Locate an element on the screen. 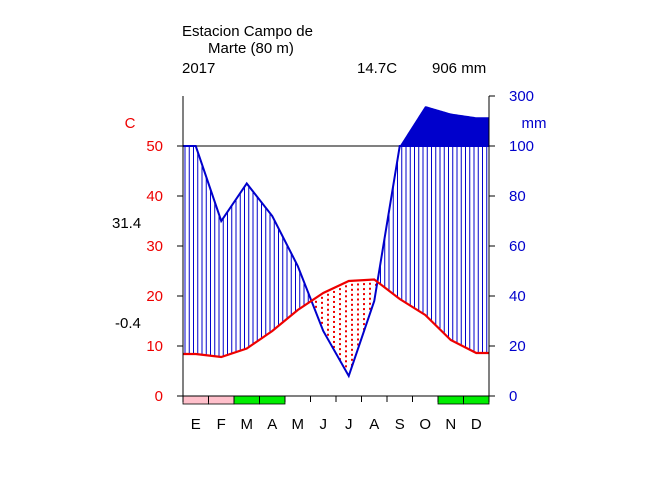 Image resolution: width=672 pixels, height=480 pixels. precip-tick-label: 0 is located at coordinates (513, 396).